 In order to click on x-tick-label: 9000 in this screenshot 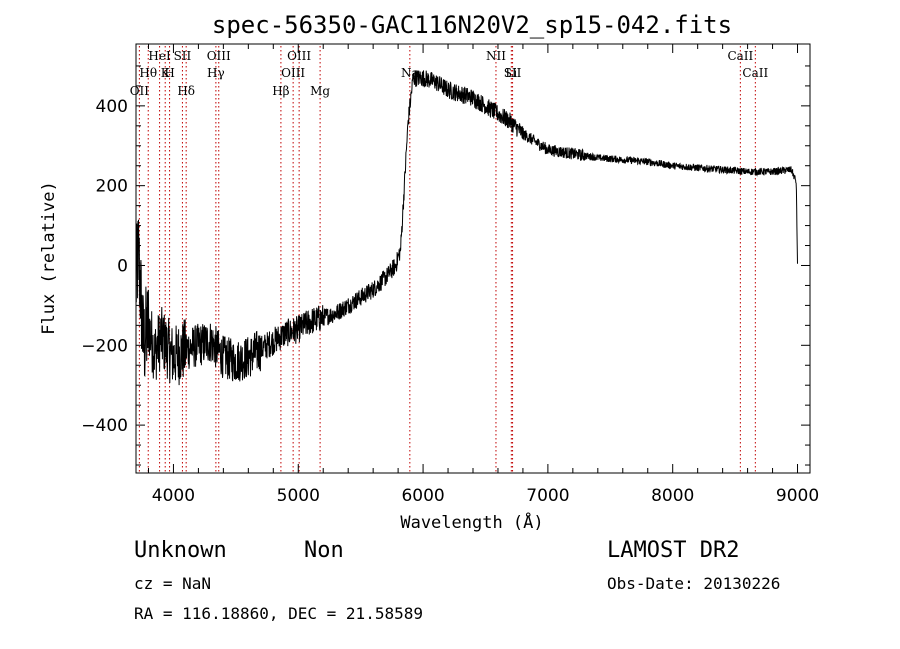, I will do `click(797, 496)`.